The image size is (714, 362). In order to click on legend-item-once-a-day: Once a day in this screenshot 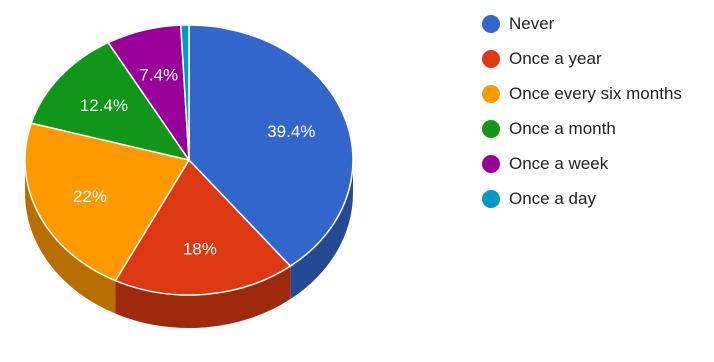, I will do `click(582, 198)`.